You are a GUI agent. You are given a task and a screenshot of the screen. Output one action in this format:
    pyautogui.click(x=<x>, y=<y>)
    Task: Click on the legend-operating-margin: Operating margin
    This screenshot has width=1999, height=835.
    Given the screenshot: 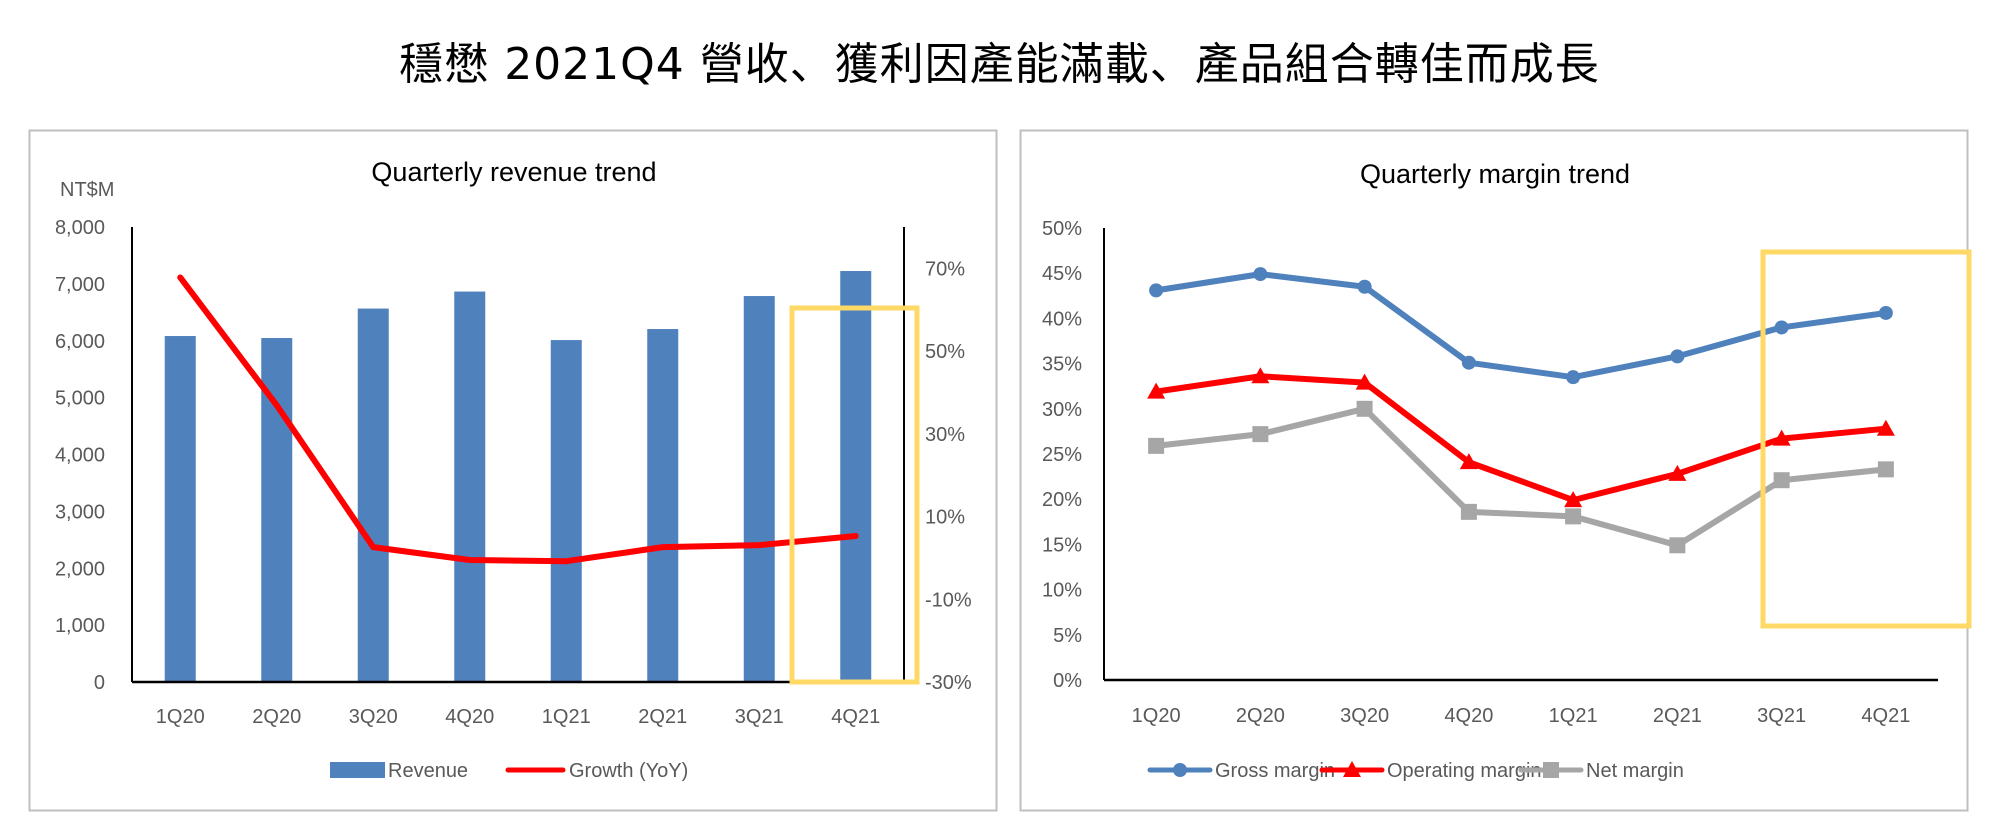 What is the action you would take?
    pyautogui.click(x=1430, y=771)
    